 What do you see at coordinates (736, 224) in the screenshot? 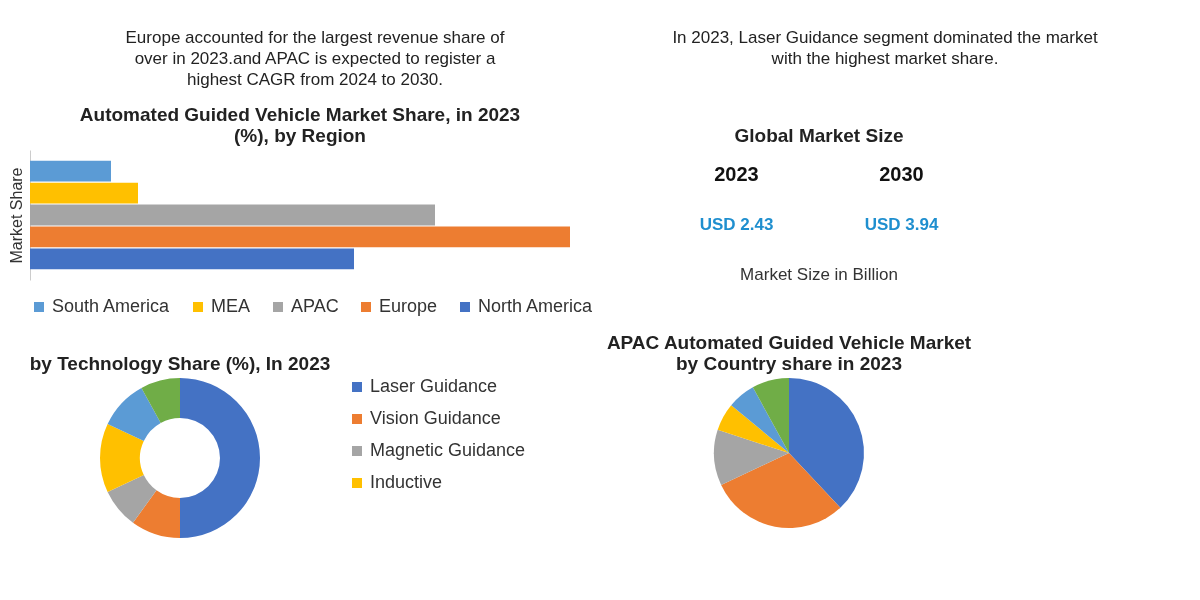
I see `text: USD 2.43` at bounding box center [736, 224].